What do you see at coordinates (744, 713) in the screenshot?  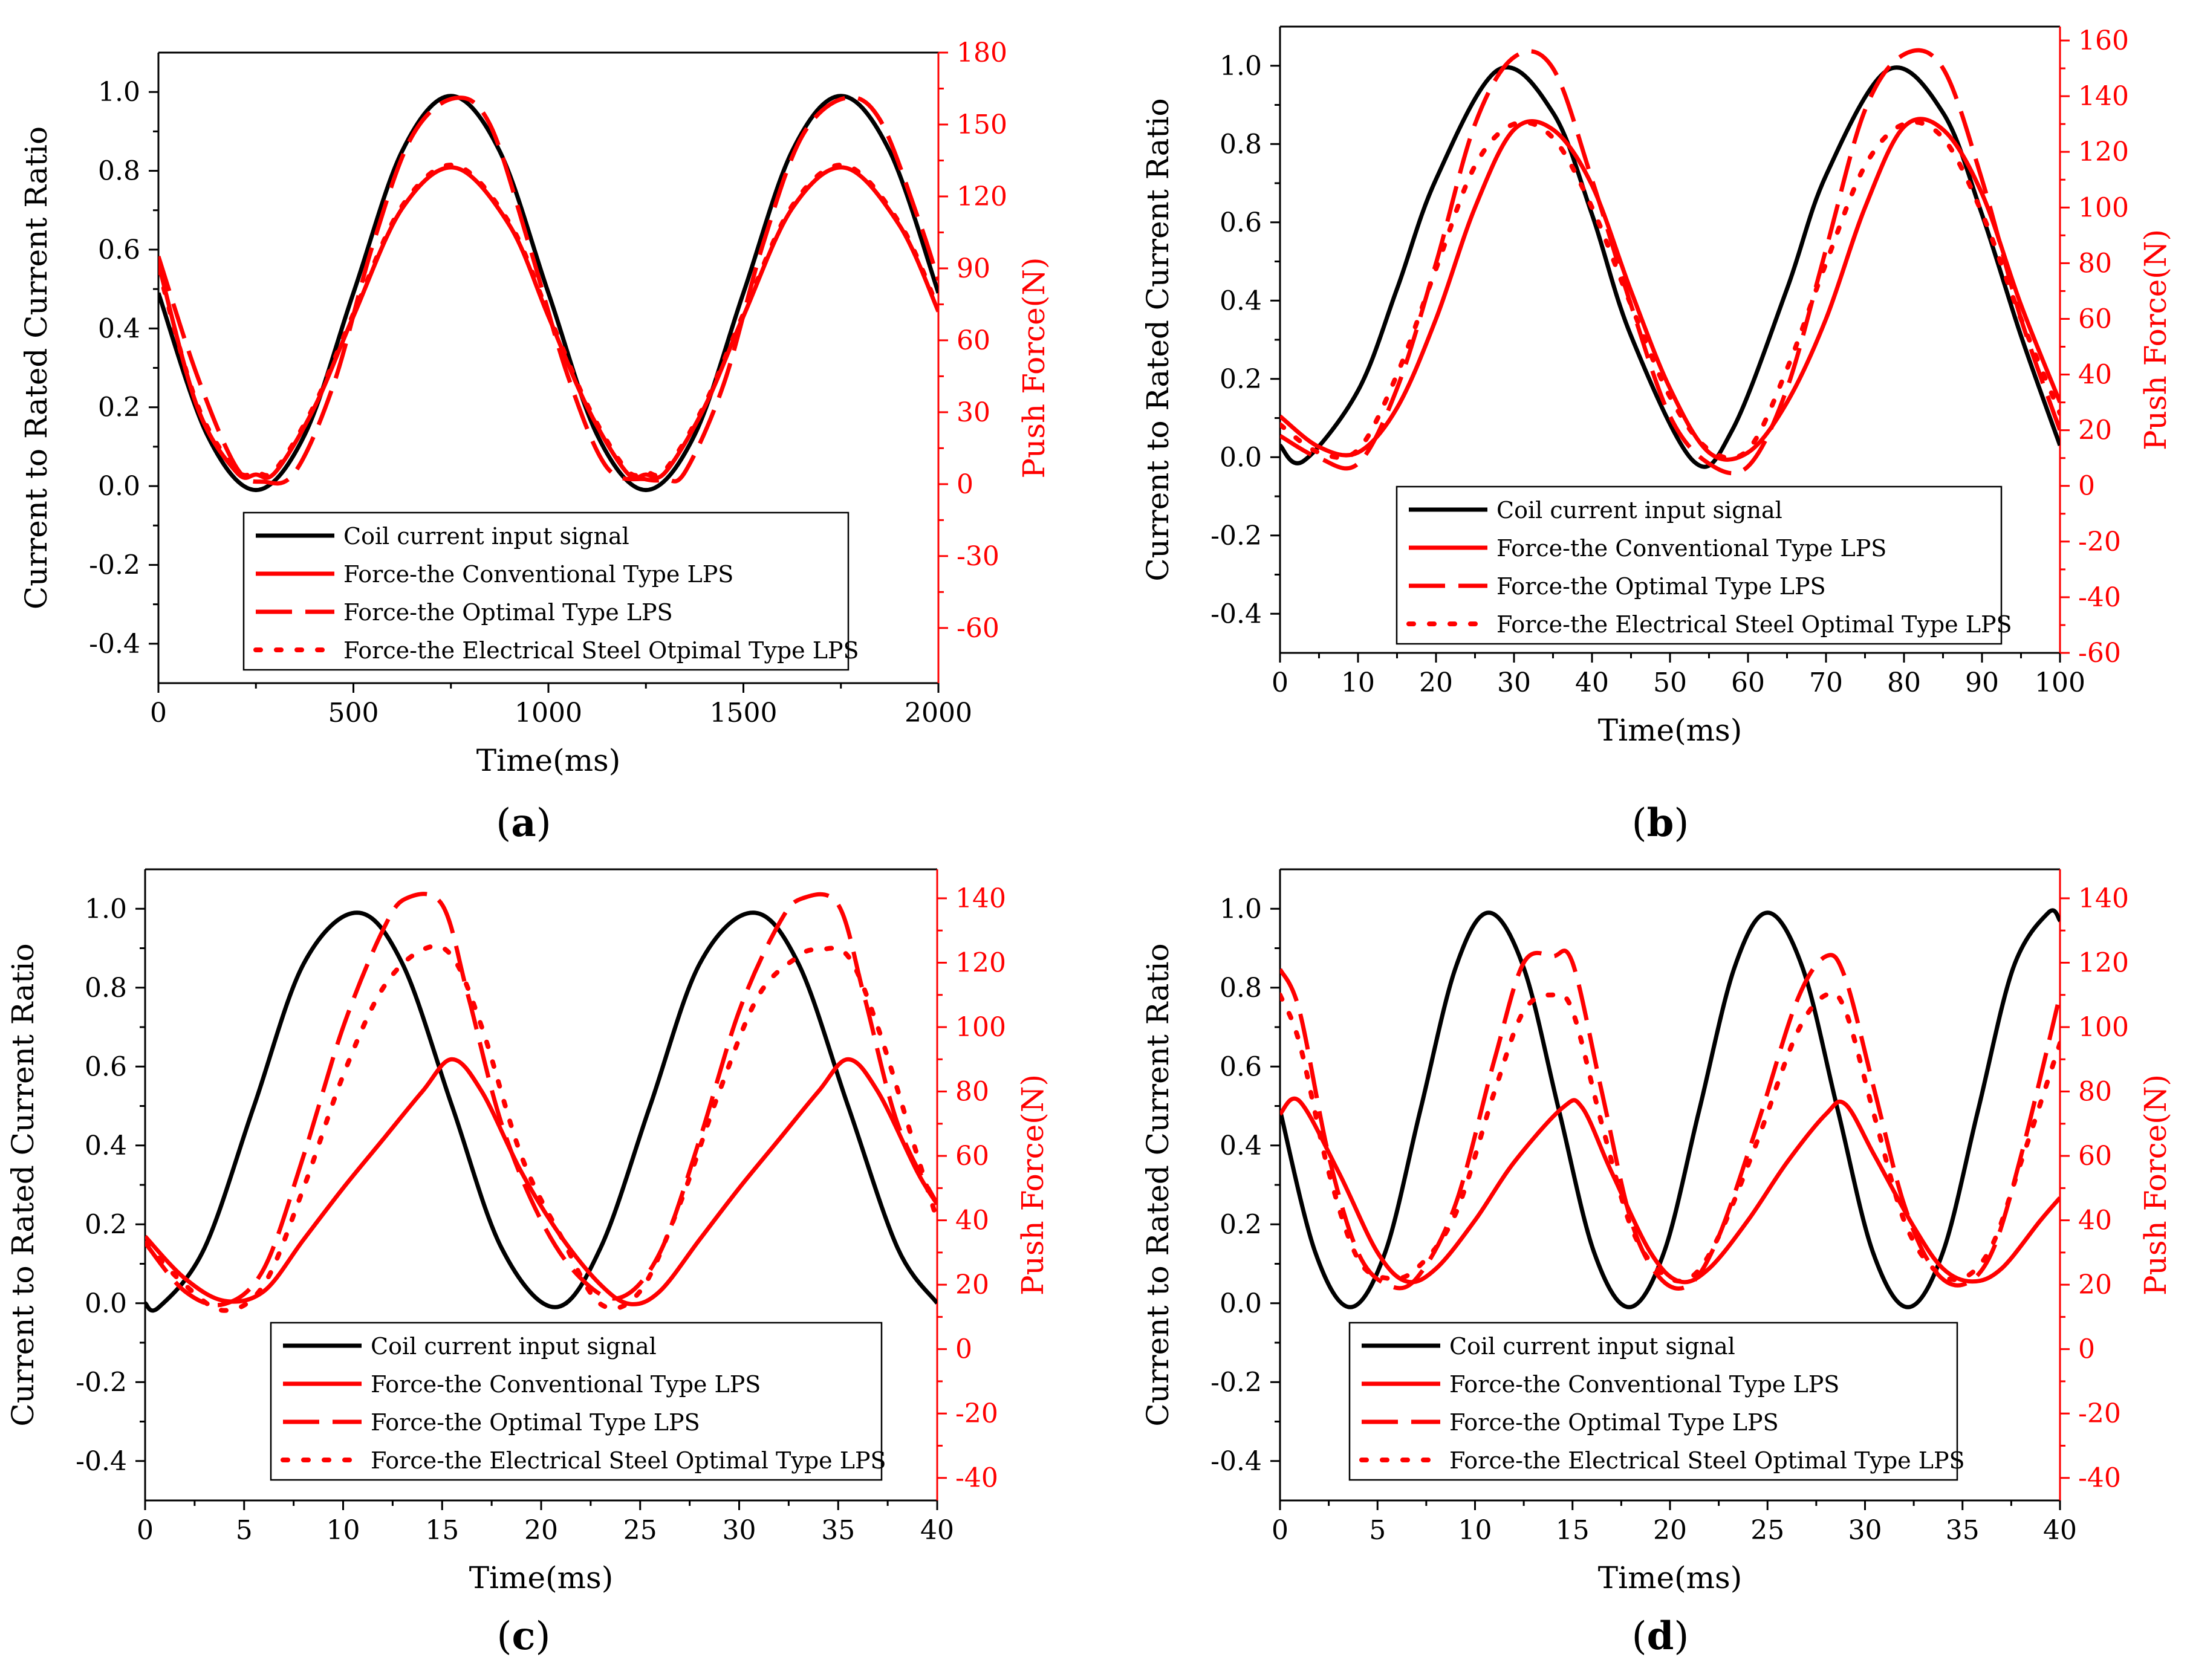 I see `x-tick-label: 1500` at bounding box center [744, 713].